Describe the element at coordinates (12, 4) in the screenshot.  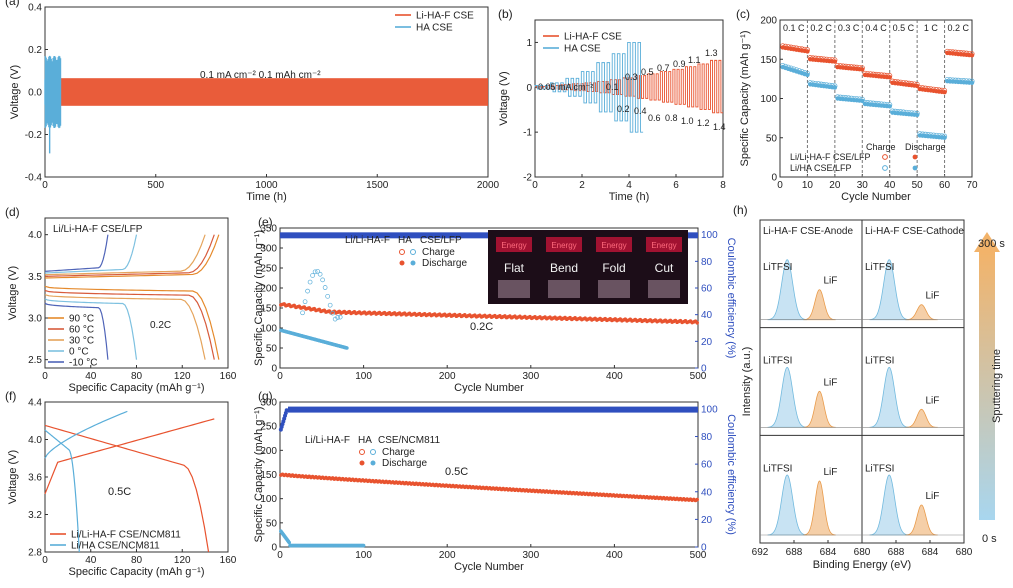
I see `panel-label: (a)` at that location.